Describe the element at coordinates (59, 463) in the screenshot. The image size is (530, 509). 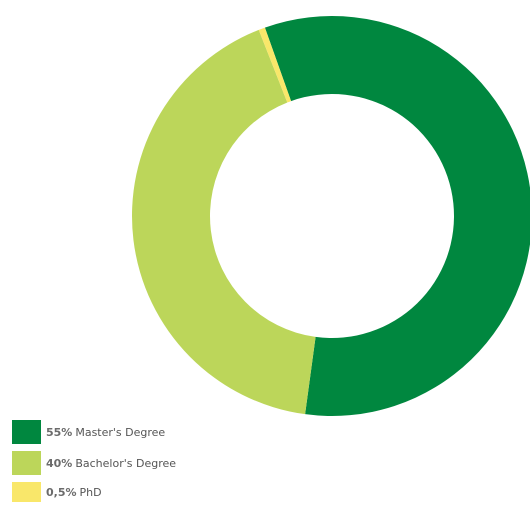
I see `legend-pct-bachelors: 40%` at that location.